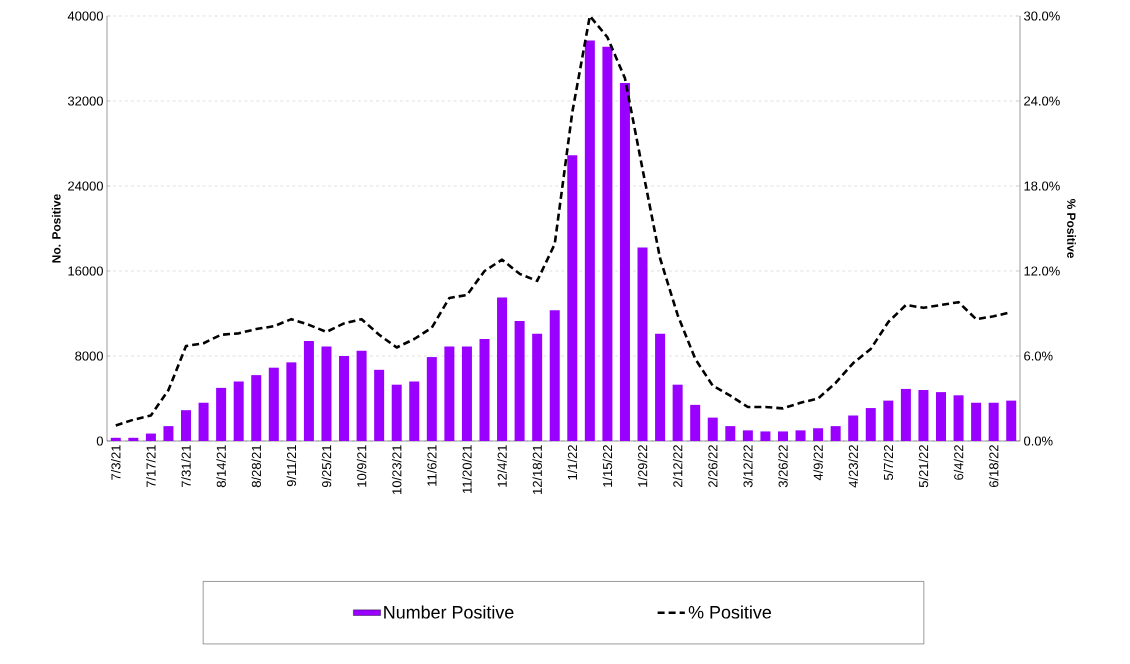 The image size is (1130, 664). I want to click on x-tick-label: 6/4/22, so click(958, 462).